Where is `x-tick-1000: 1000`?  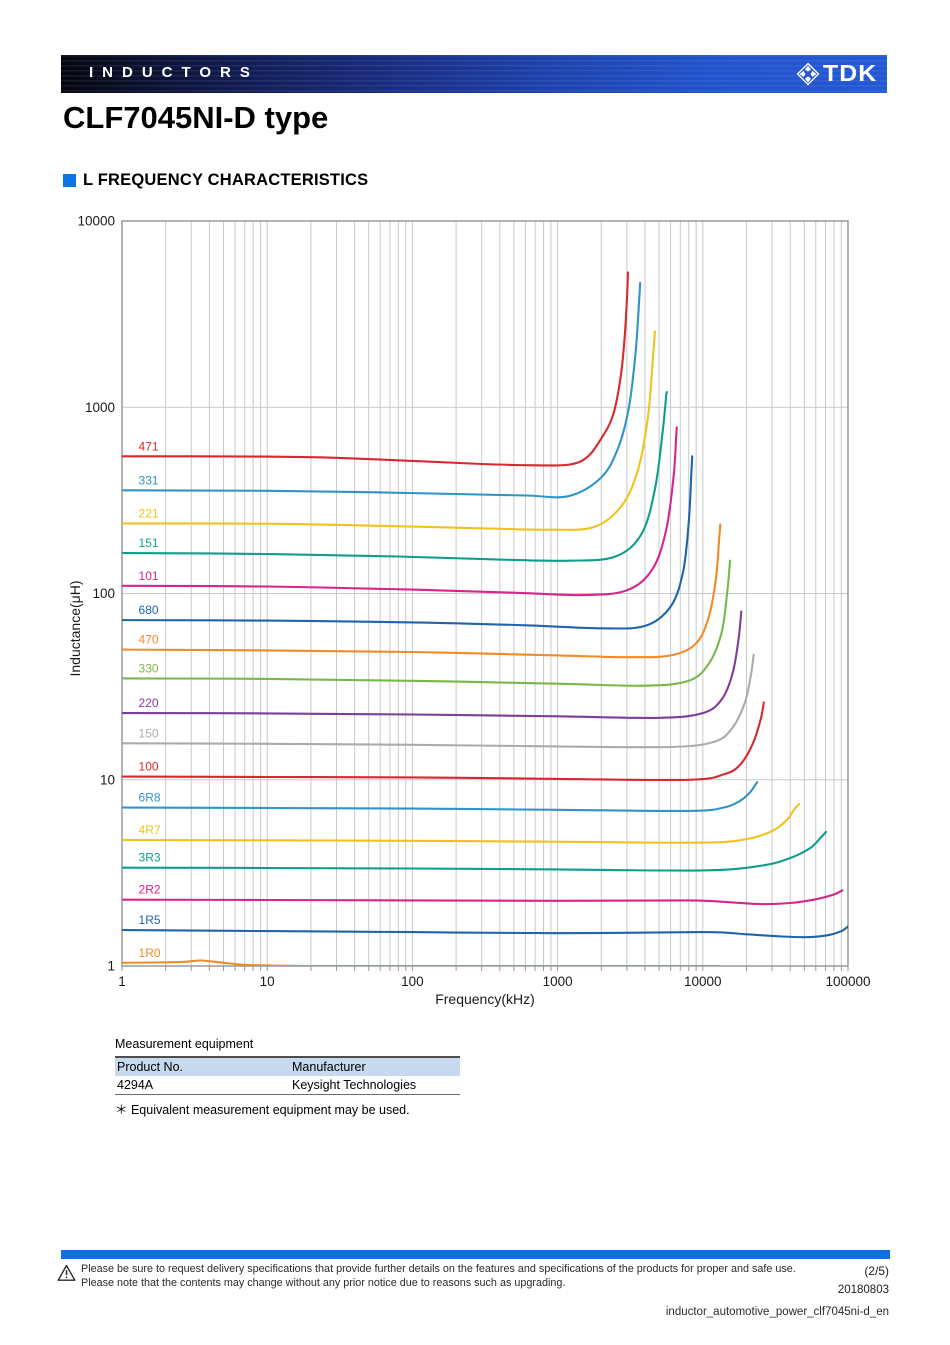
x-tick-1000: 1000 is located at coordinates (558, 981).